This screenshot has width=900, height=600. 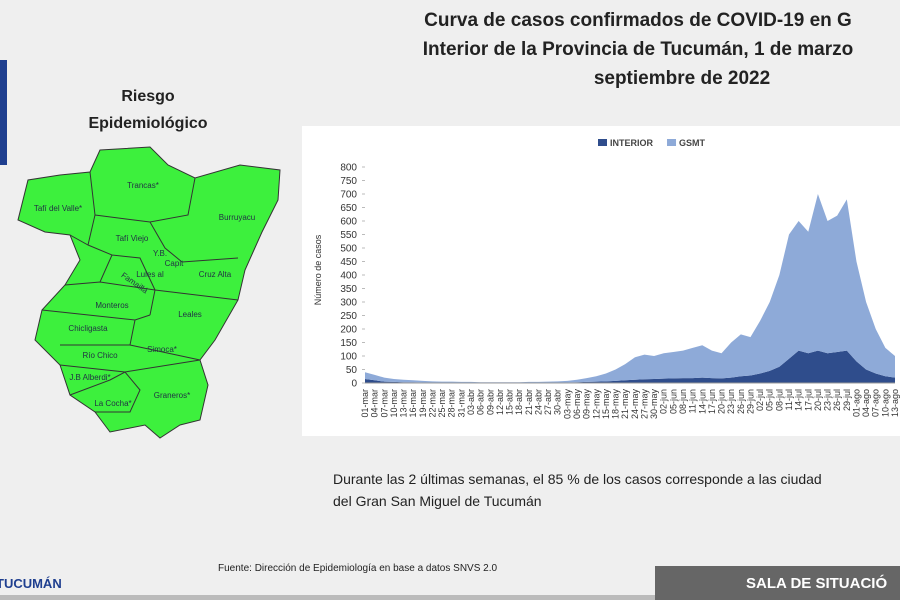 What do you see at coordinates (577, 404) in the screenshot?
I see `x-tick-label: 06-may` at bounding box center [577, 404].